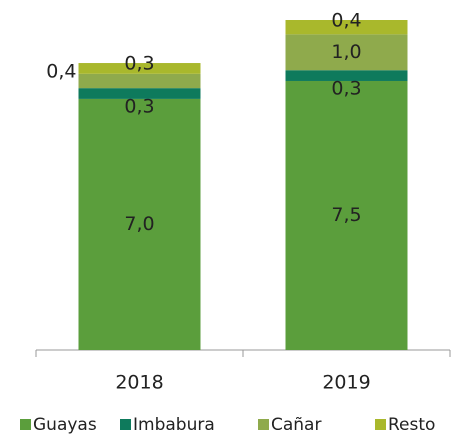  I want to click on x-tick-label: 2018, so click(139, 383).